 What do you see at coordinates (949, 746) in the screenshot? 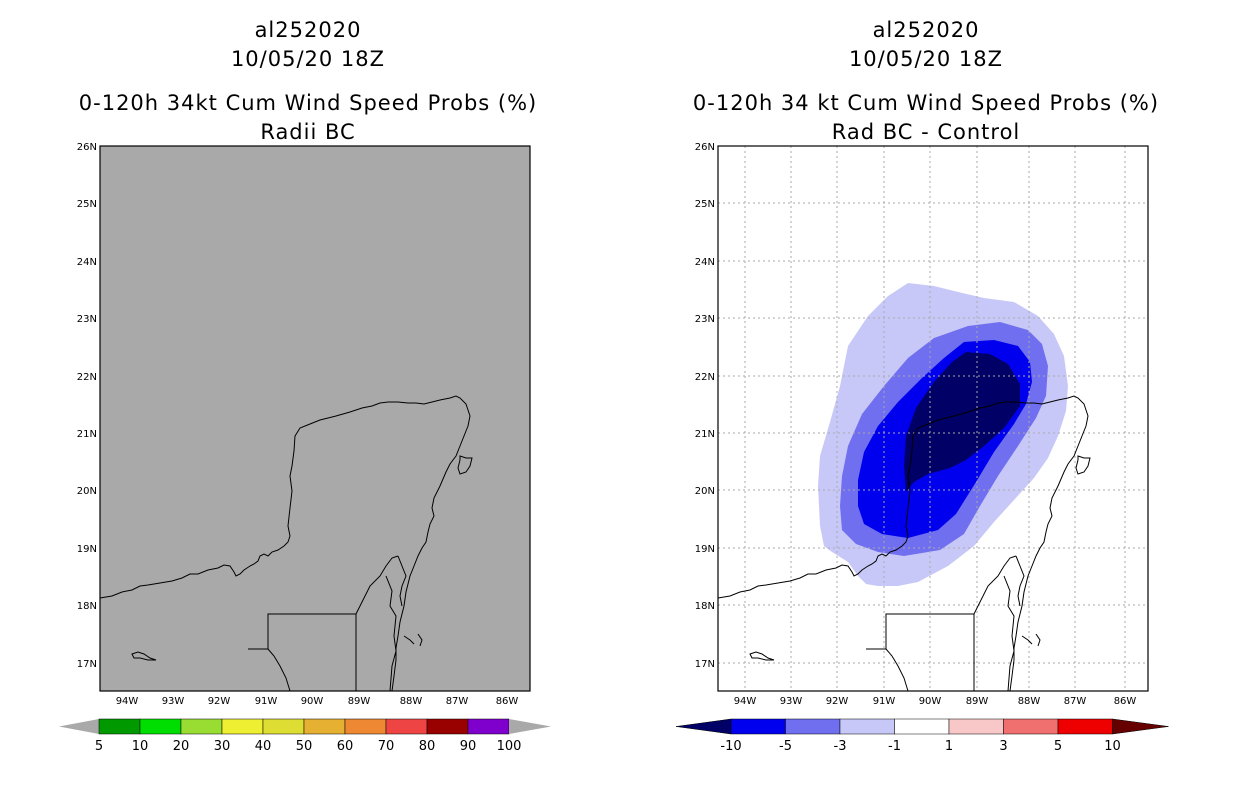
I see `colorbar-label: 1` at bounding box center [949, 746].